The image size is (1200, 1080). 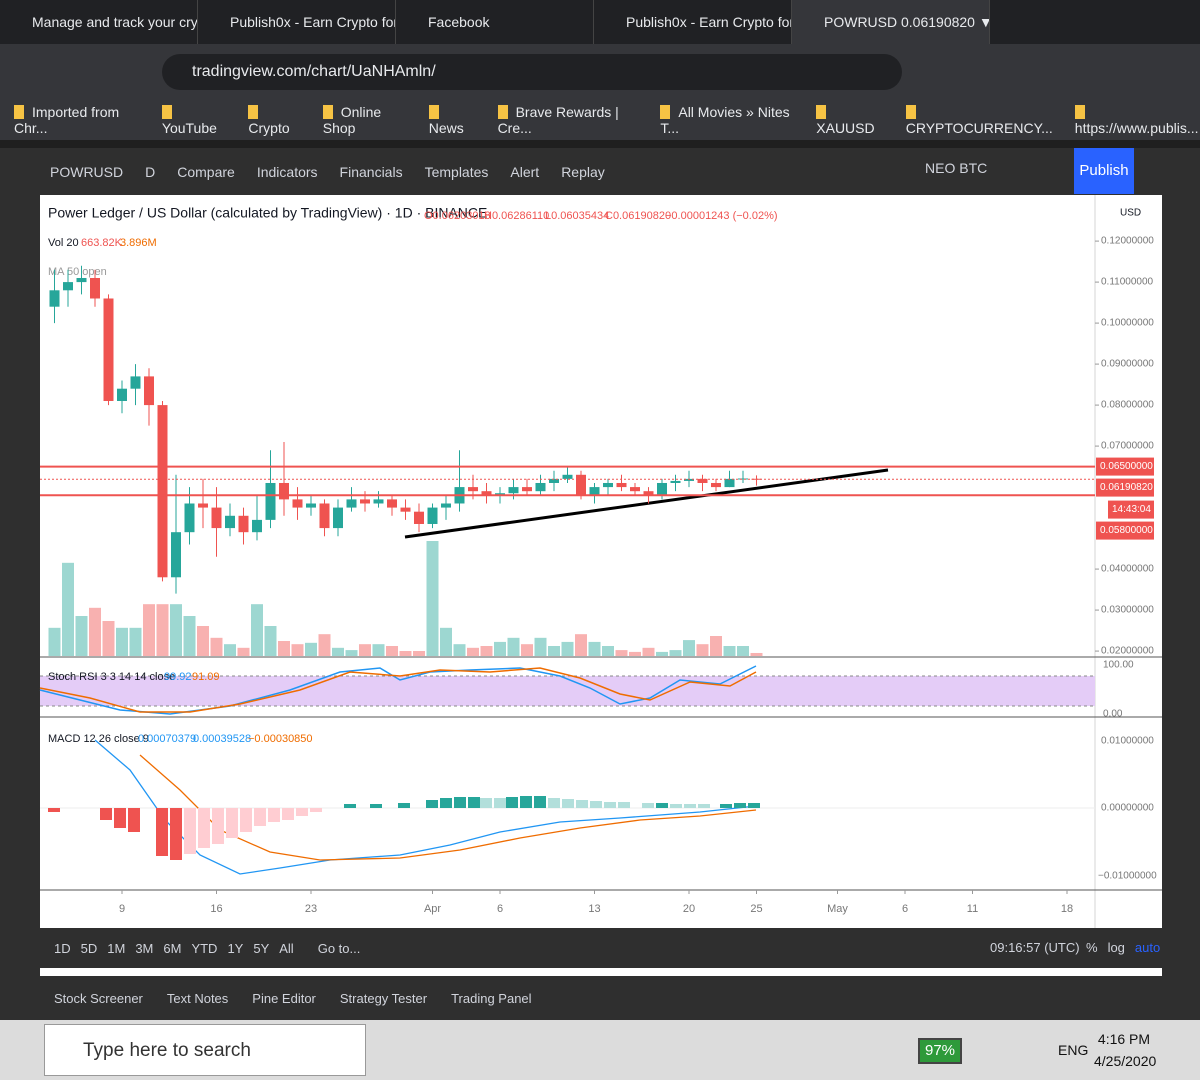 I want to click on price-tag-label: 0.06190820, so click(x=1126, y=487).